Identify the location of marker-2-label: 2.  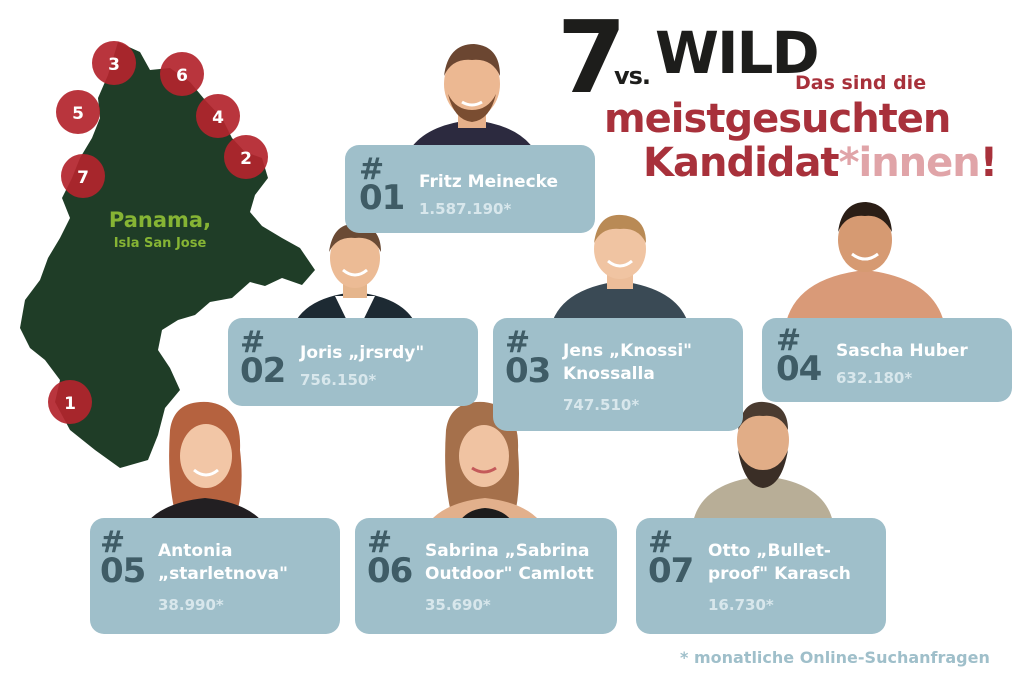
(246, 159).